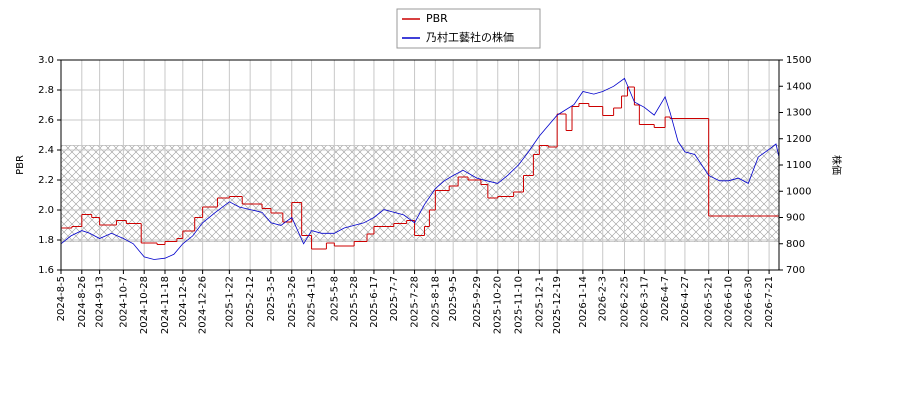 This screenshot has height=400, width=900. Describe the element at coordinates (557, 305) in the screenshot. I see `x-tick-label: 2025-12-19` at that location.